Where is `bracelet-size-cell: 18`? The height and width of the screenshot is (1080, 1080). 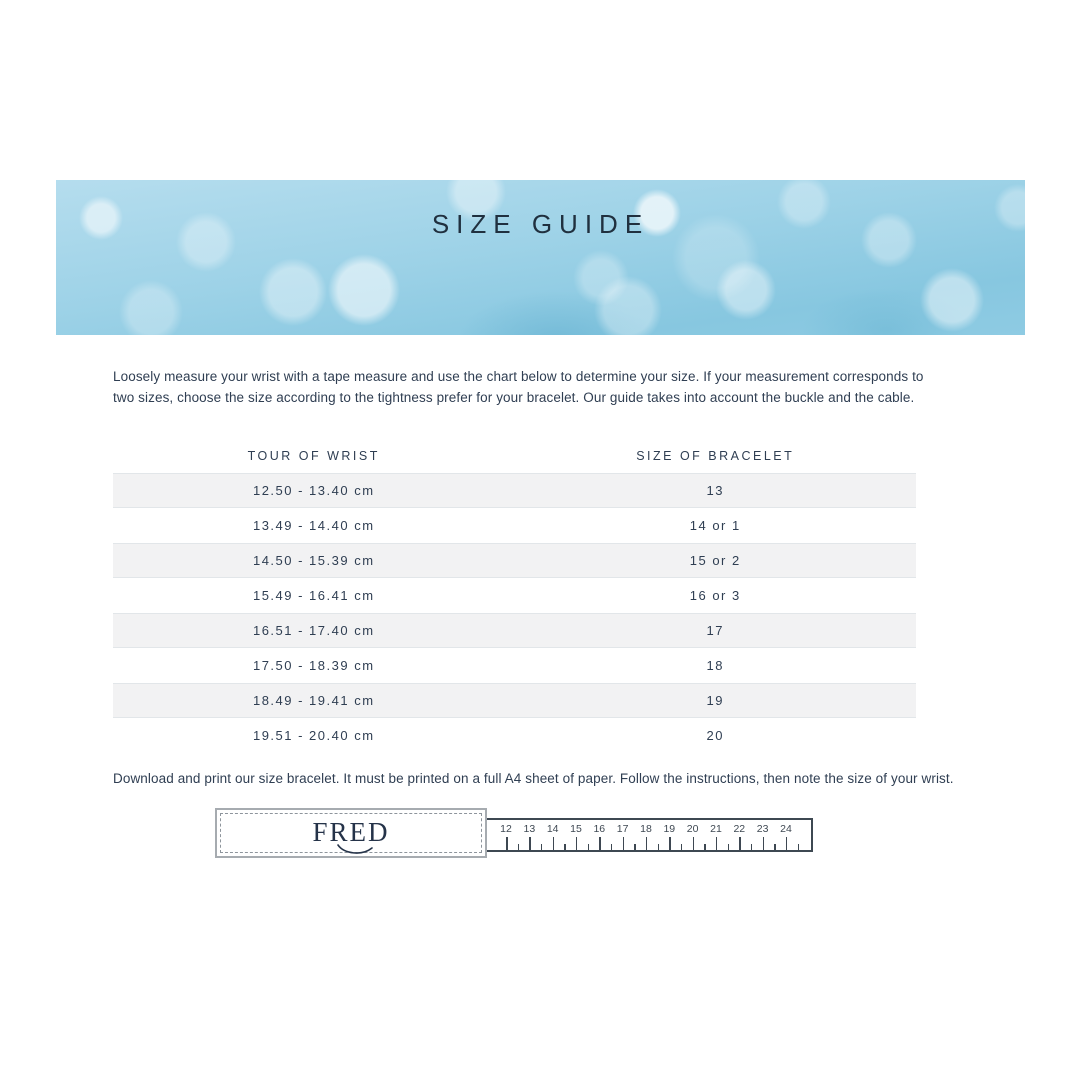 bracelet-size-cell: 18 is located at coordinates (715, 665).